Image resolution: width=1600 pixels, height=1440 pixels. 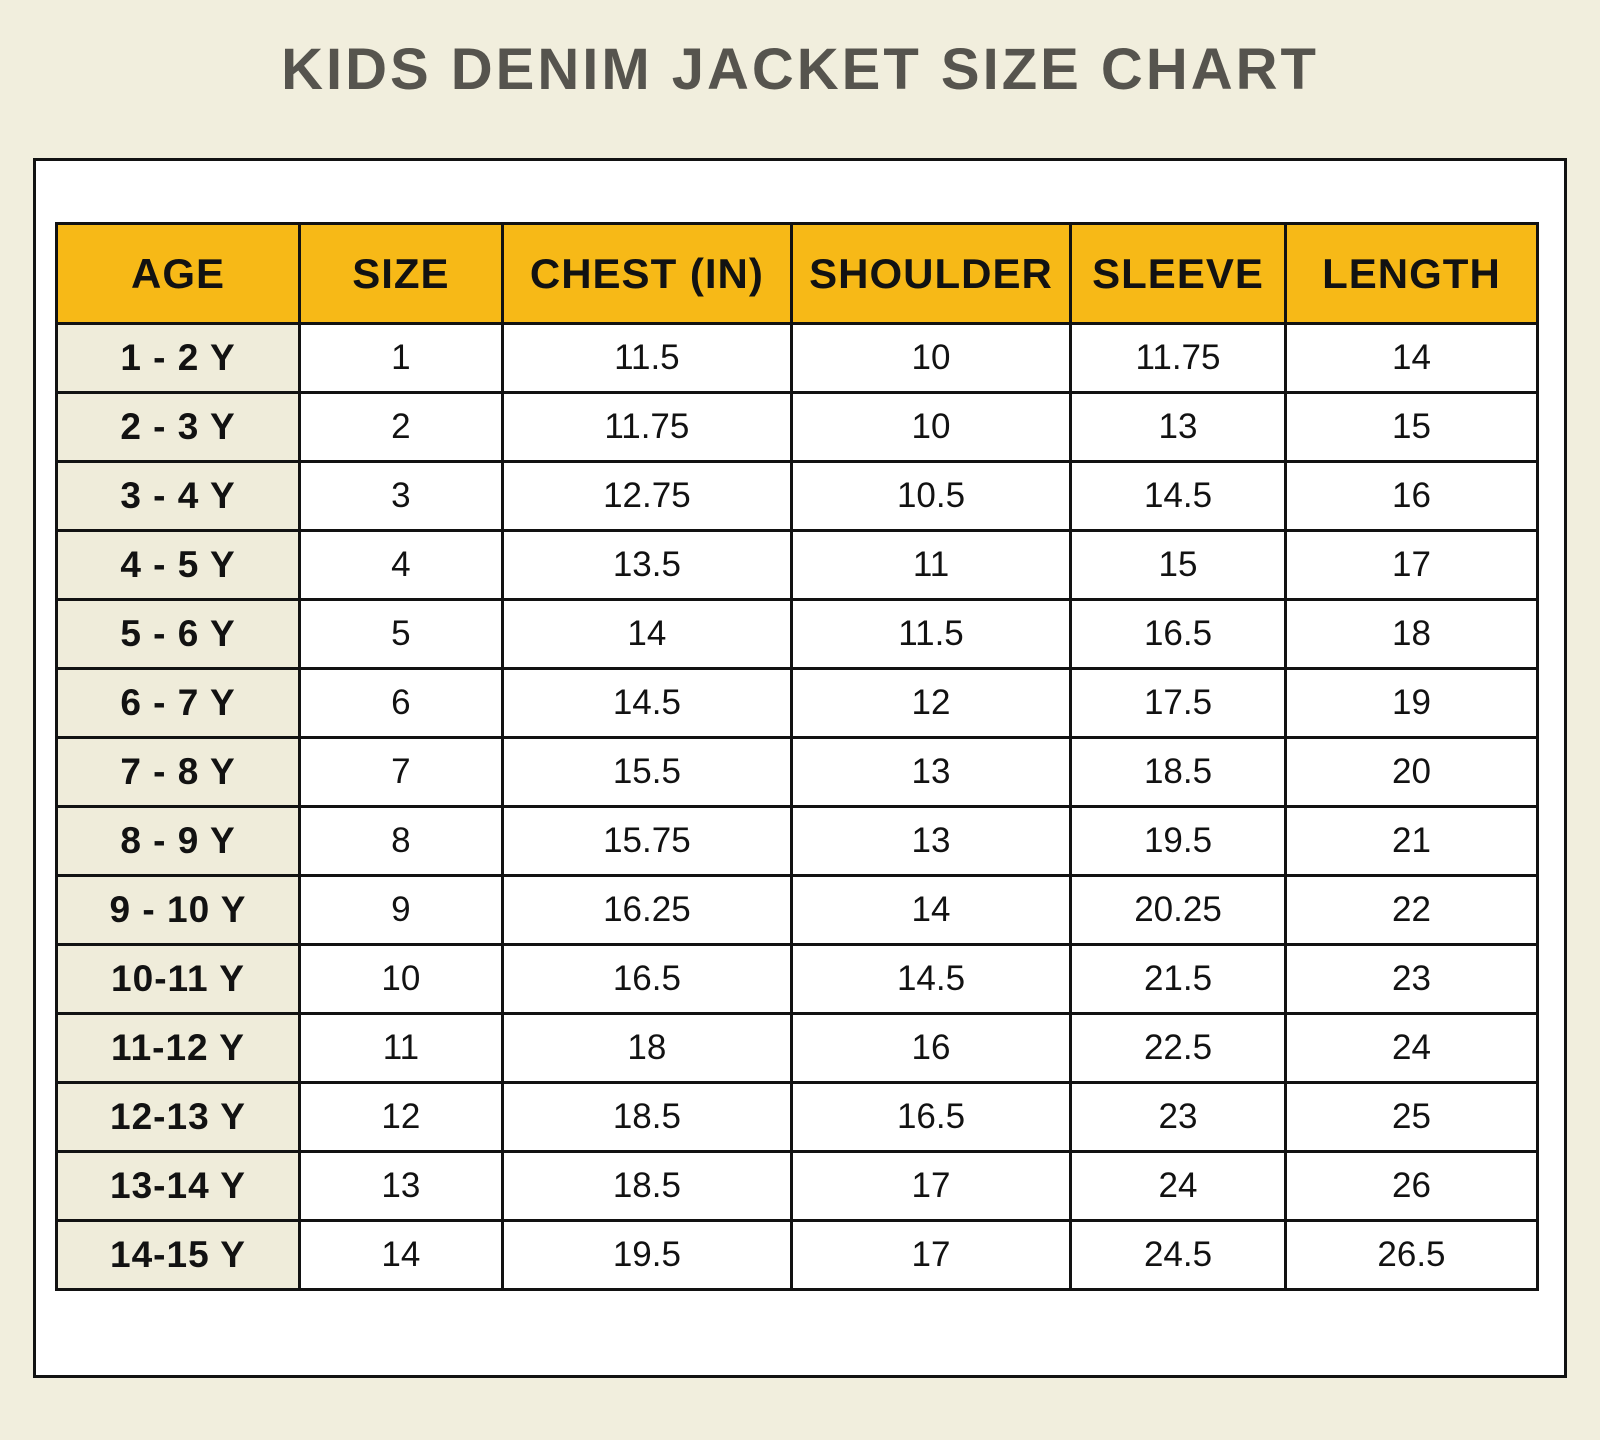 I want to click on chest-cell: 13.5, so click(x=646, y=565).